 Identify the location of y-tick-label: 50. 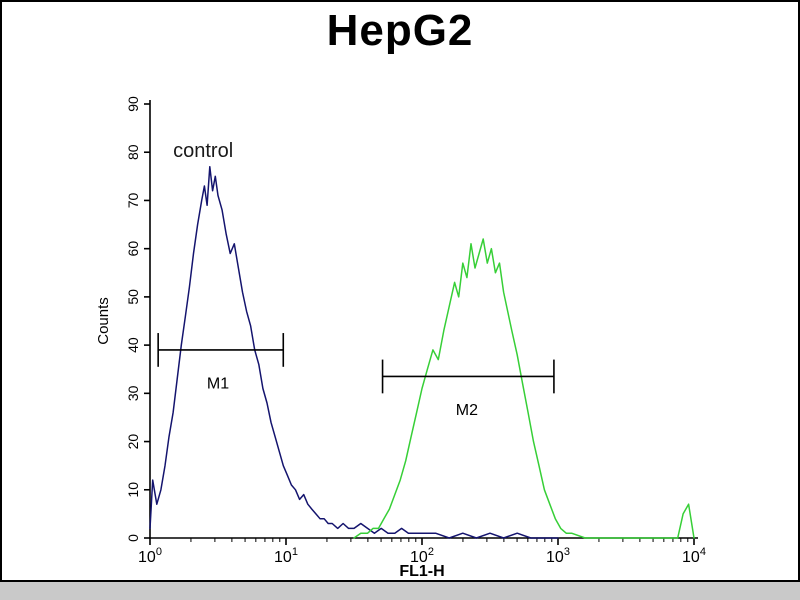
(133, 297).